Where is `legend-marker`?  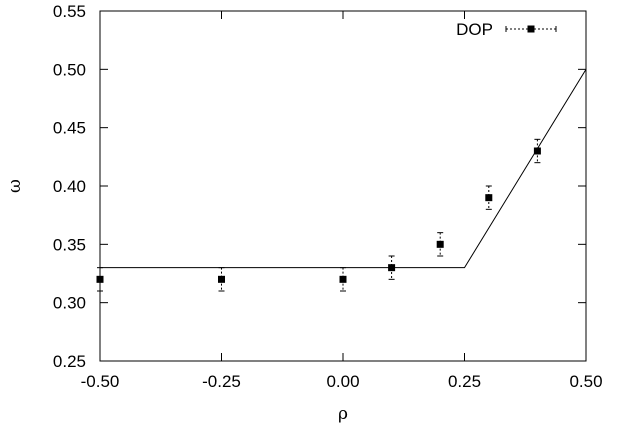 legend-marker is located at coordinates (531, 29).